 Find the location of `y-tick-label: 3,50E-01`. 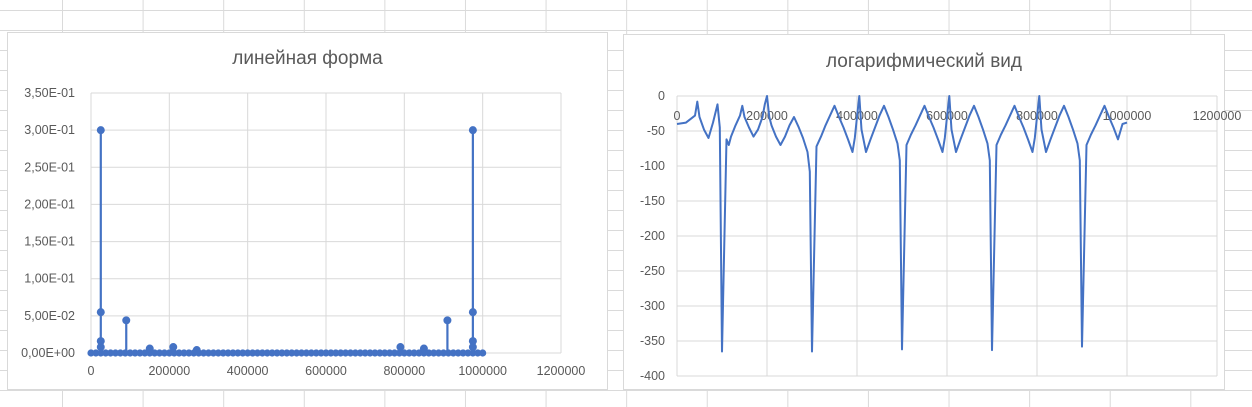

y-tick-label: 3,50E-01 is located at coordinates (49, 93).